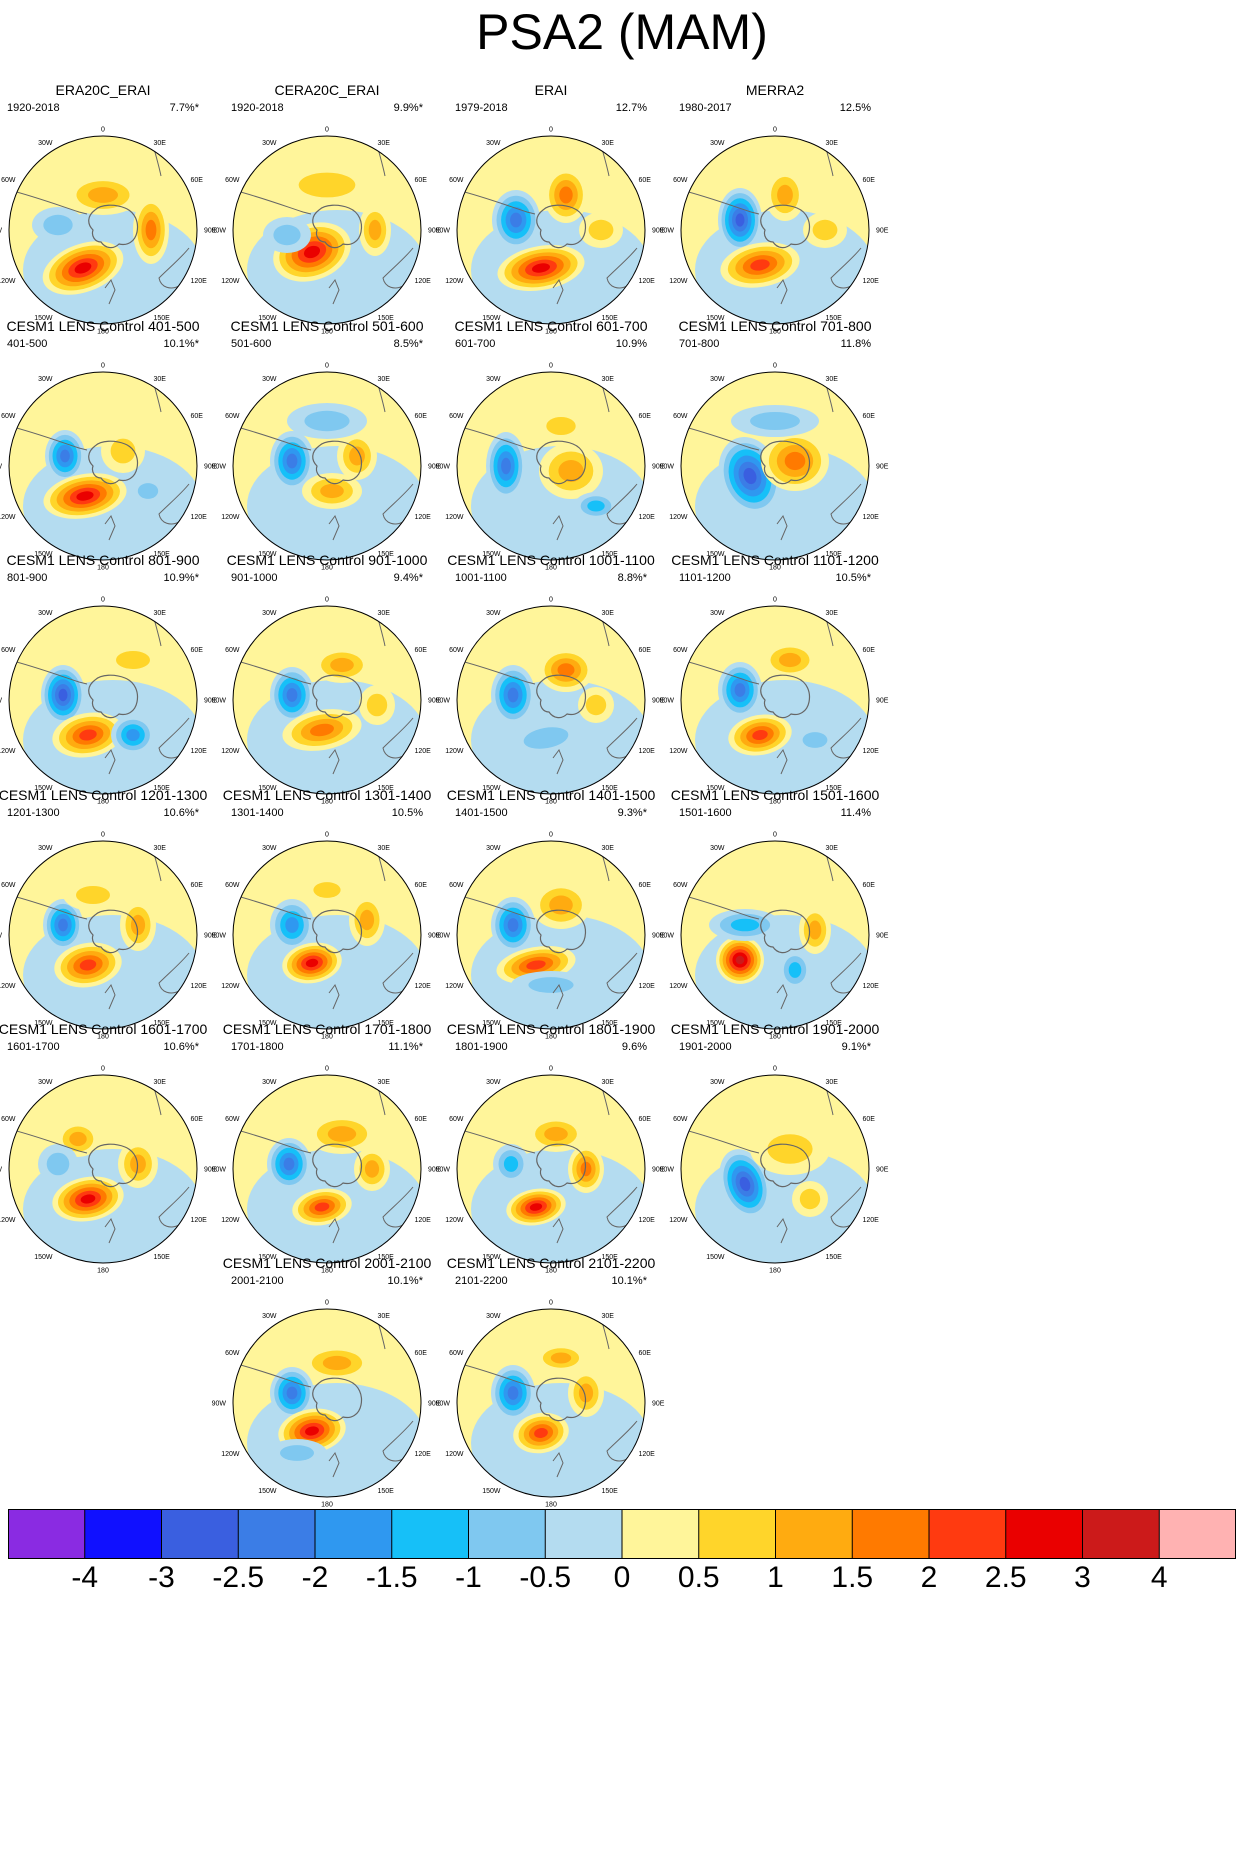 The width and height of the screenshot is (1244, 1858). What do you see at coordinates (775, 90) in the screenshot?
I see `panel-title: MERRA2` at bounding box center [775, 90].